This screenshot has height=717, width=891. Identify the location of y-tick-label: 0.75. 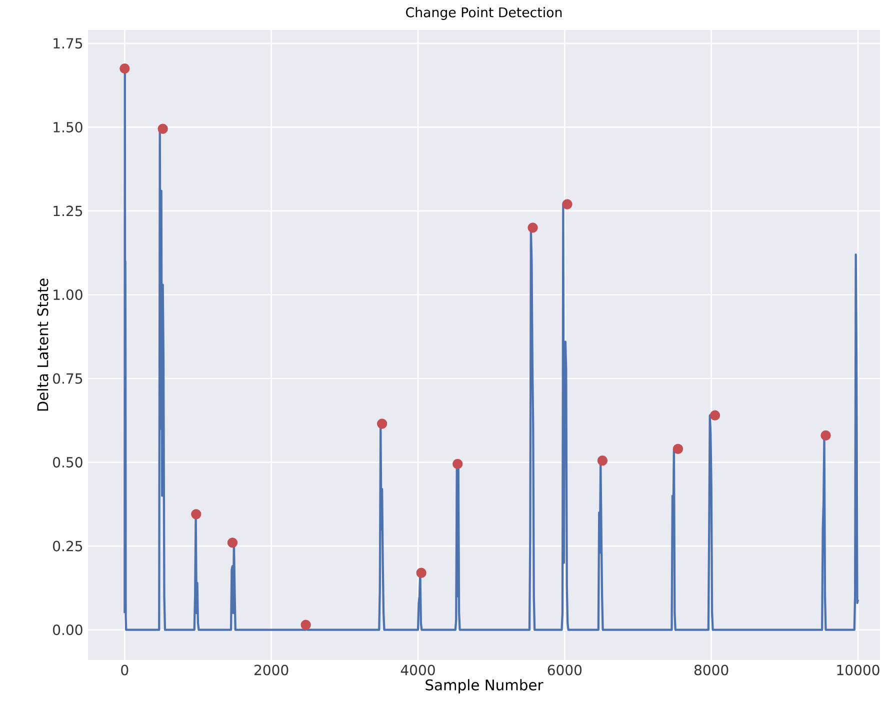
(67, 378).